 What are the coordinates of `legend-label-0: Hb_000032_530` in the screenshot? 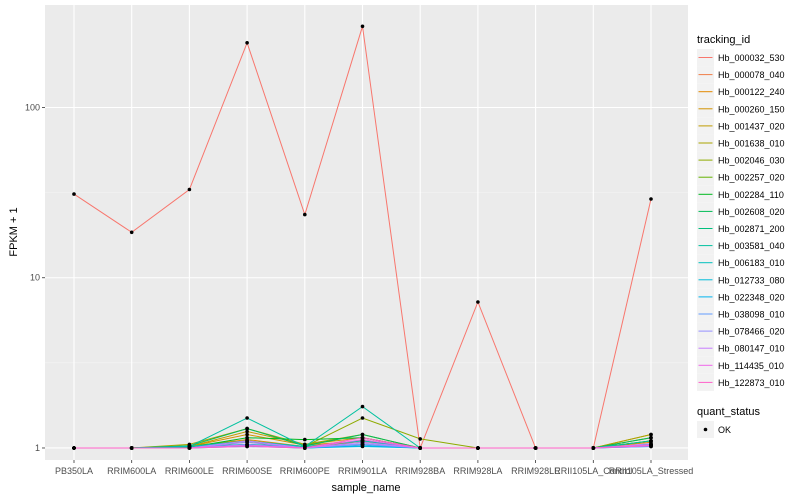 It's located at (751, 58).